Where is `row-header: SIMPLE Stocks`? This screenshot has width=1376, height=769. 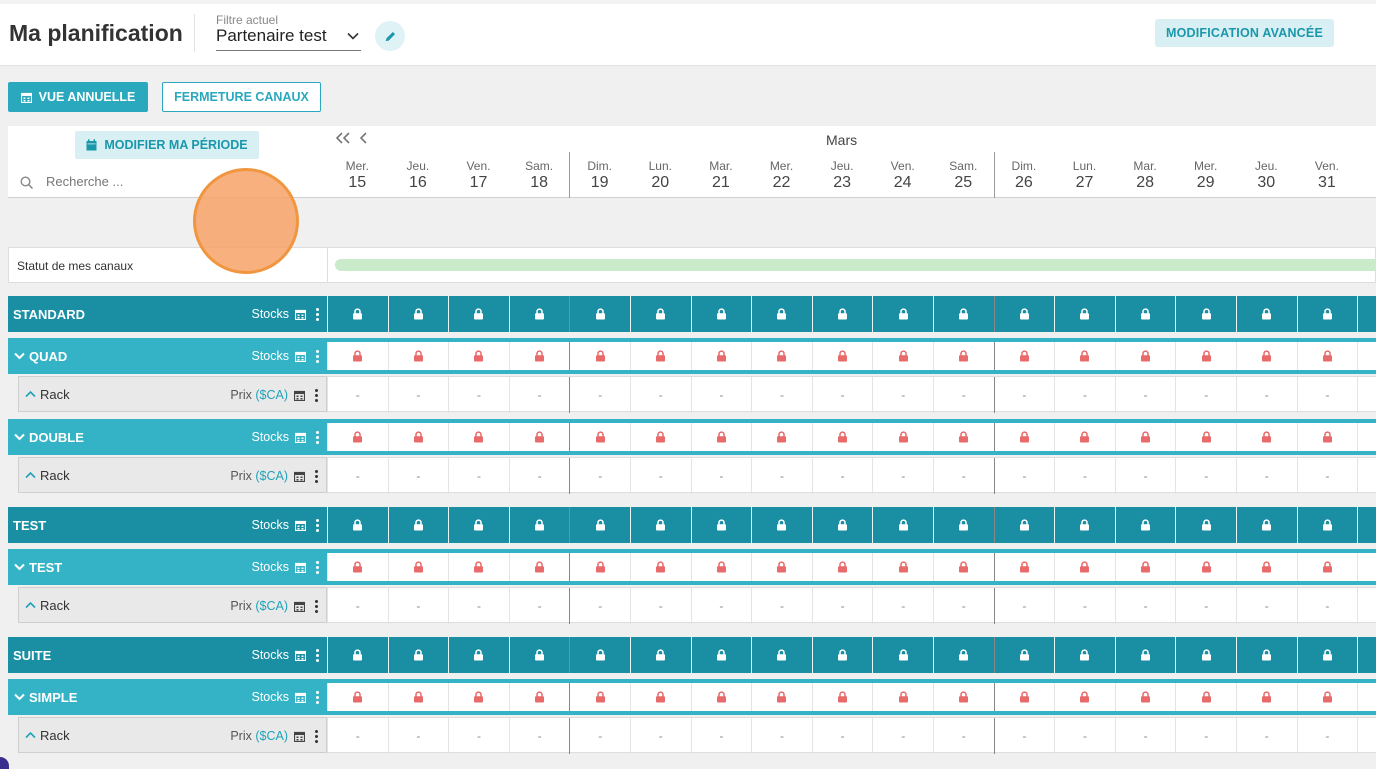
row-header: SIMPLE Stocks is located at coordinates (167, 697).